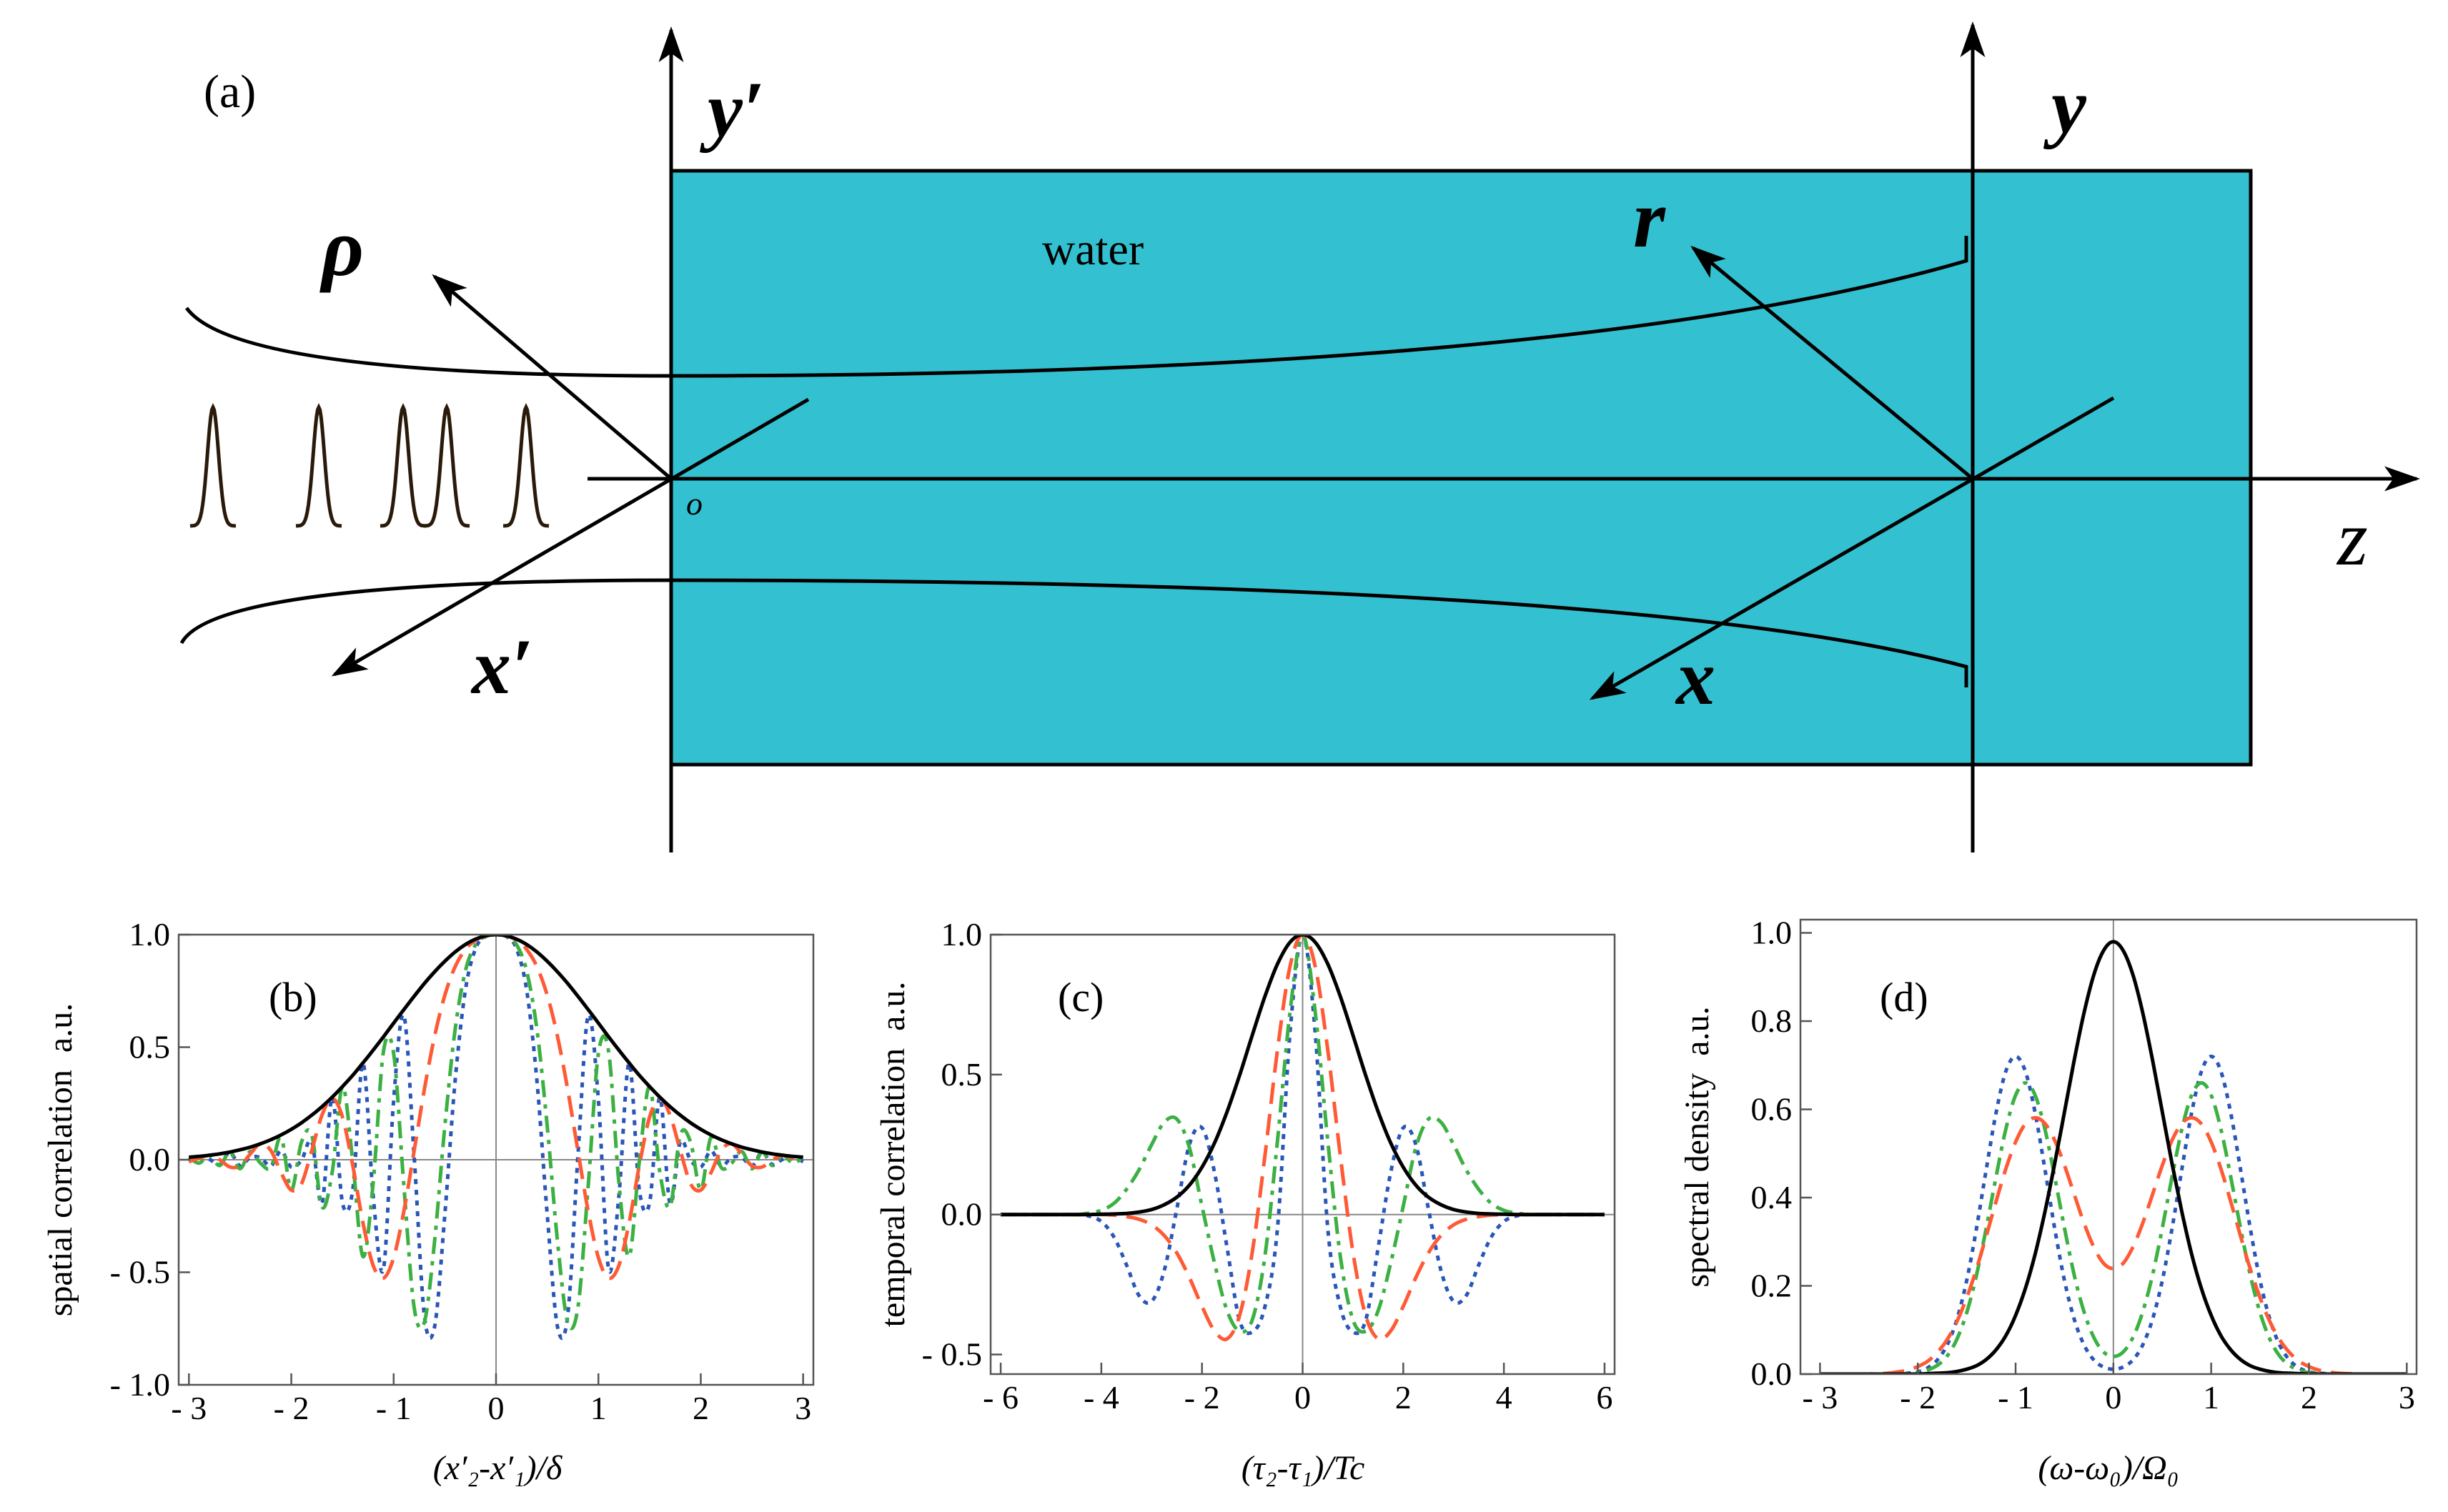 The width and height of the screenshot is (2448, 1512). I want to click on beam-upper-edge, so click(1076, 307).